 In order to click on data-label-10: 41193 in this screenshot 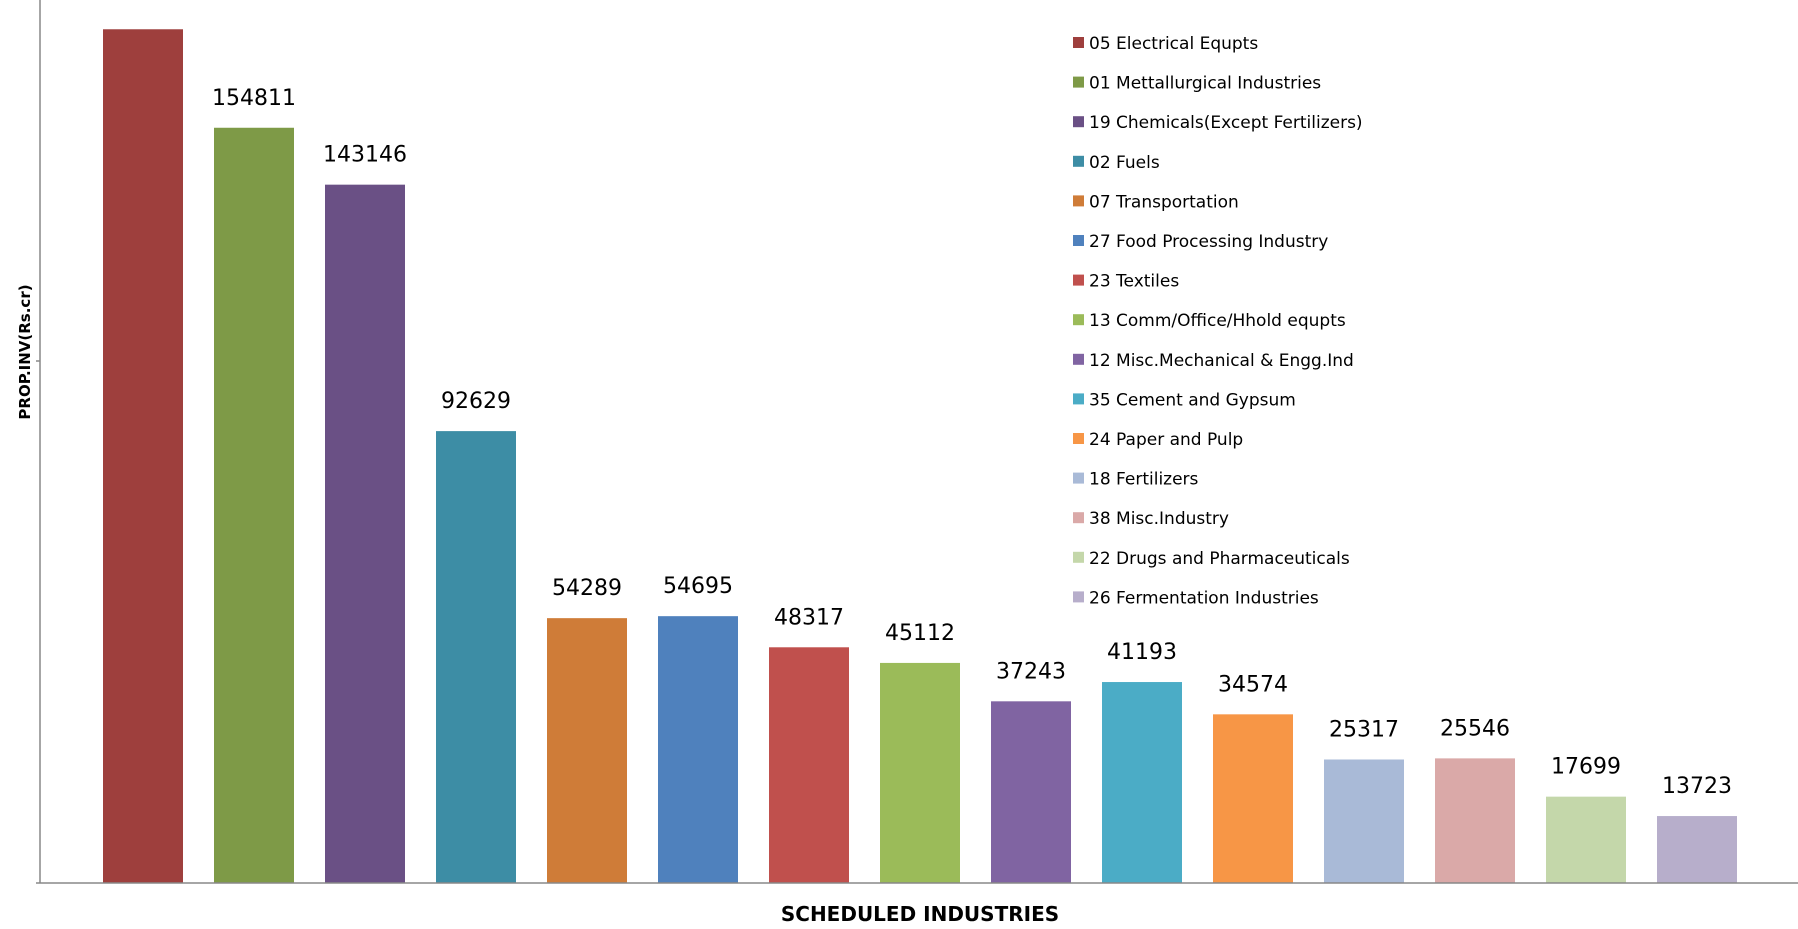, I will do `click(1142, 652)`.